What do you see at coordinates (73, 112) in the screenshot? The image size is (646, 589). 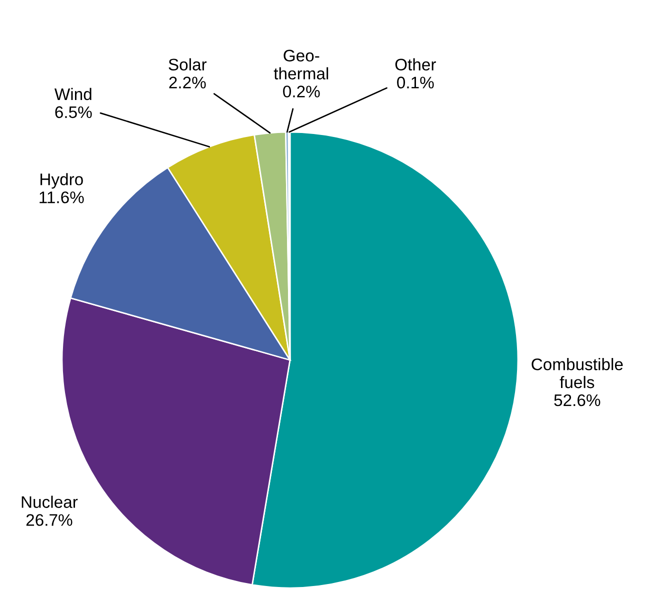 I see `data-label: 6.5%` at bounding box center [73, 112].